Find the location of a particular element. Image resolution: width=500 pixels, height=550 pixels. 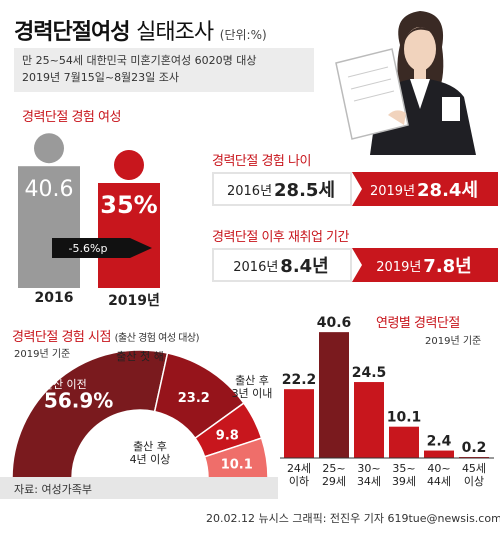

businesswoman-illustration is located at coordinates (405, 83).